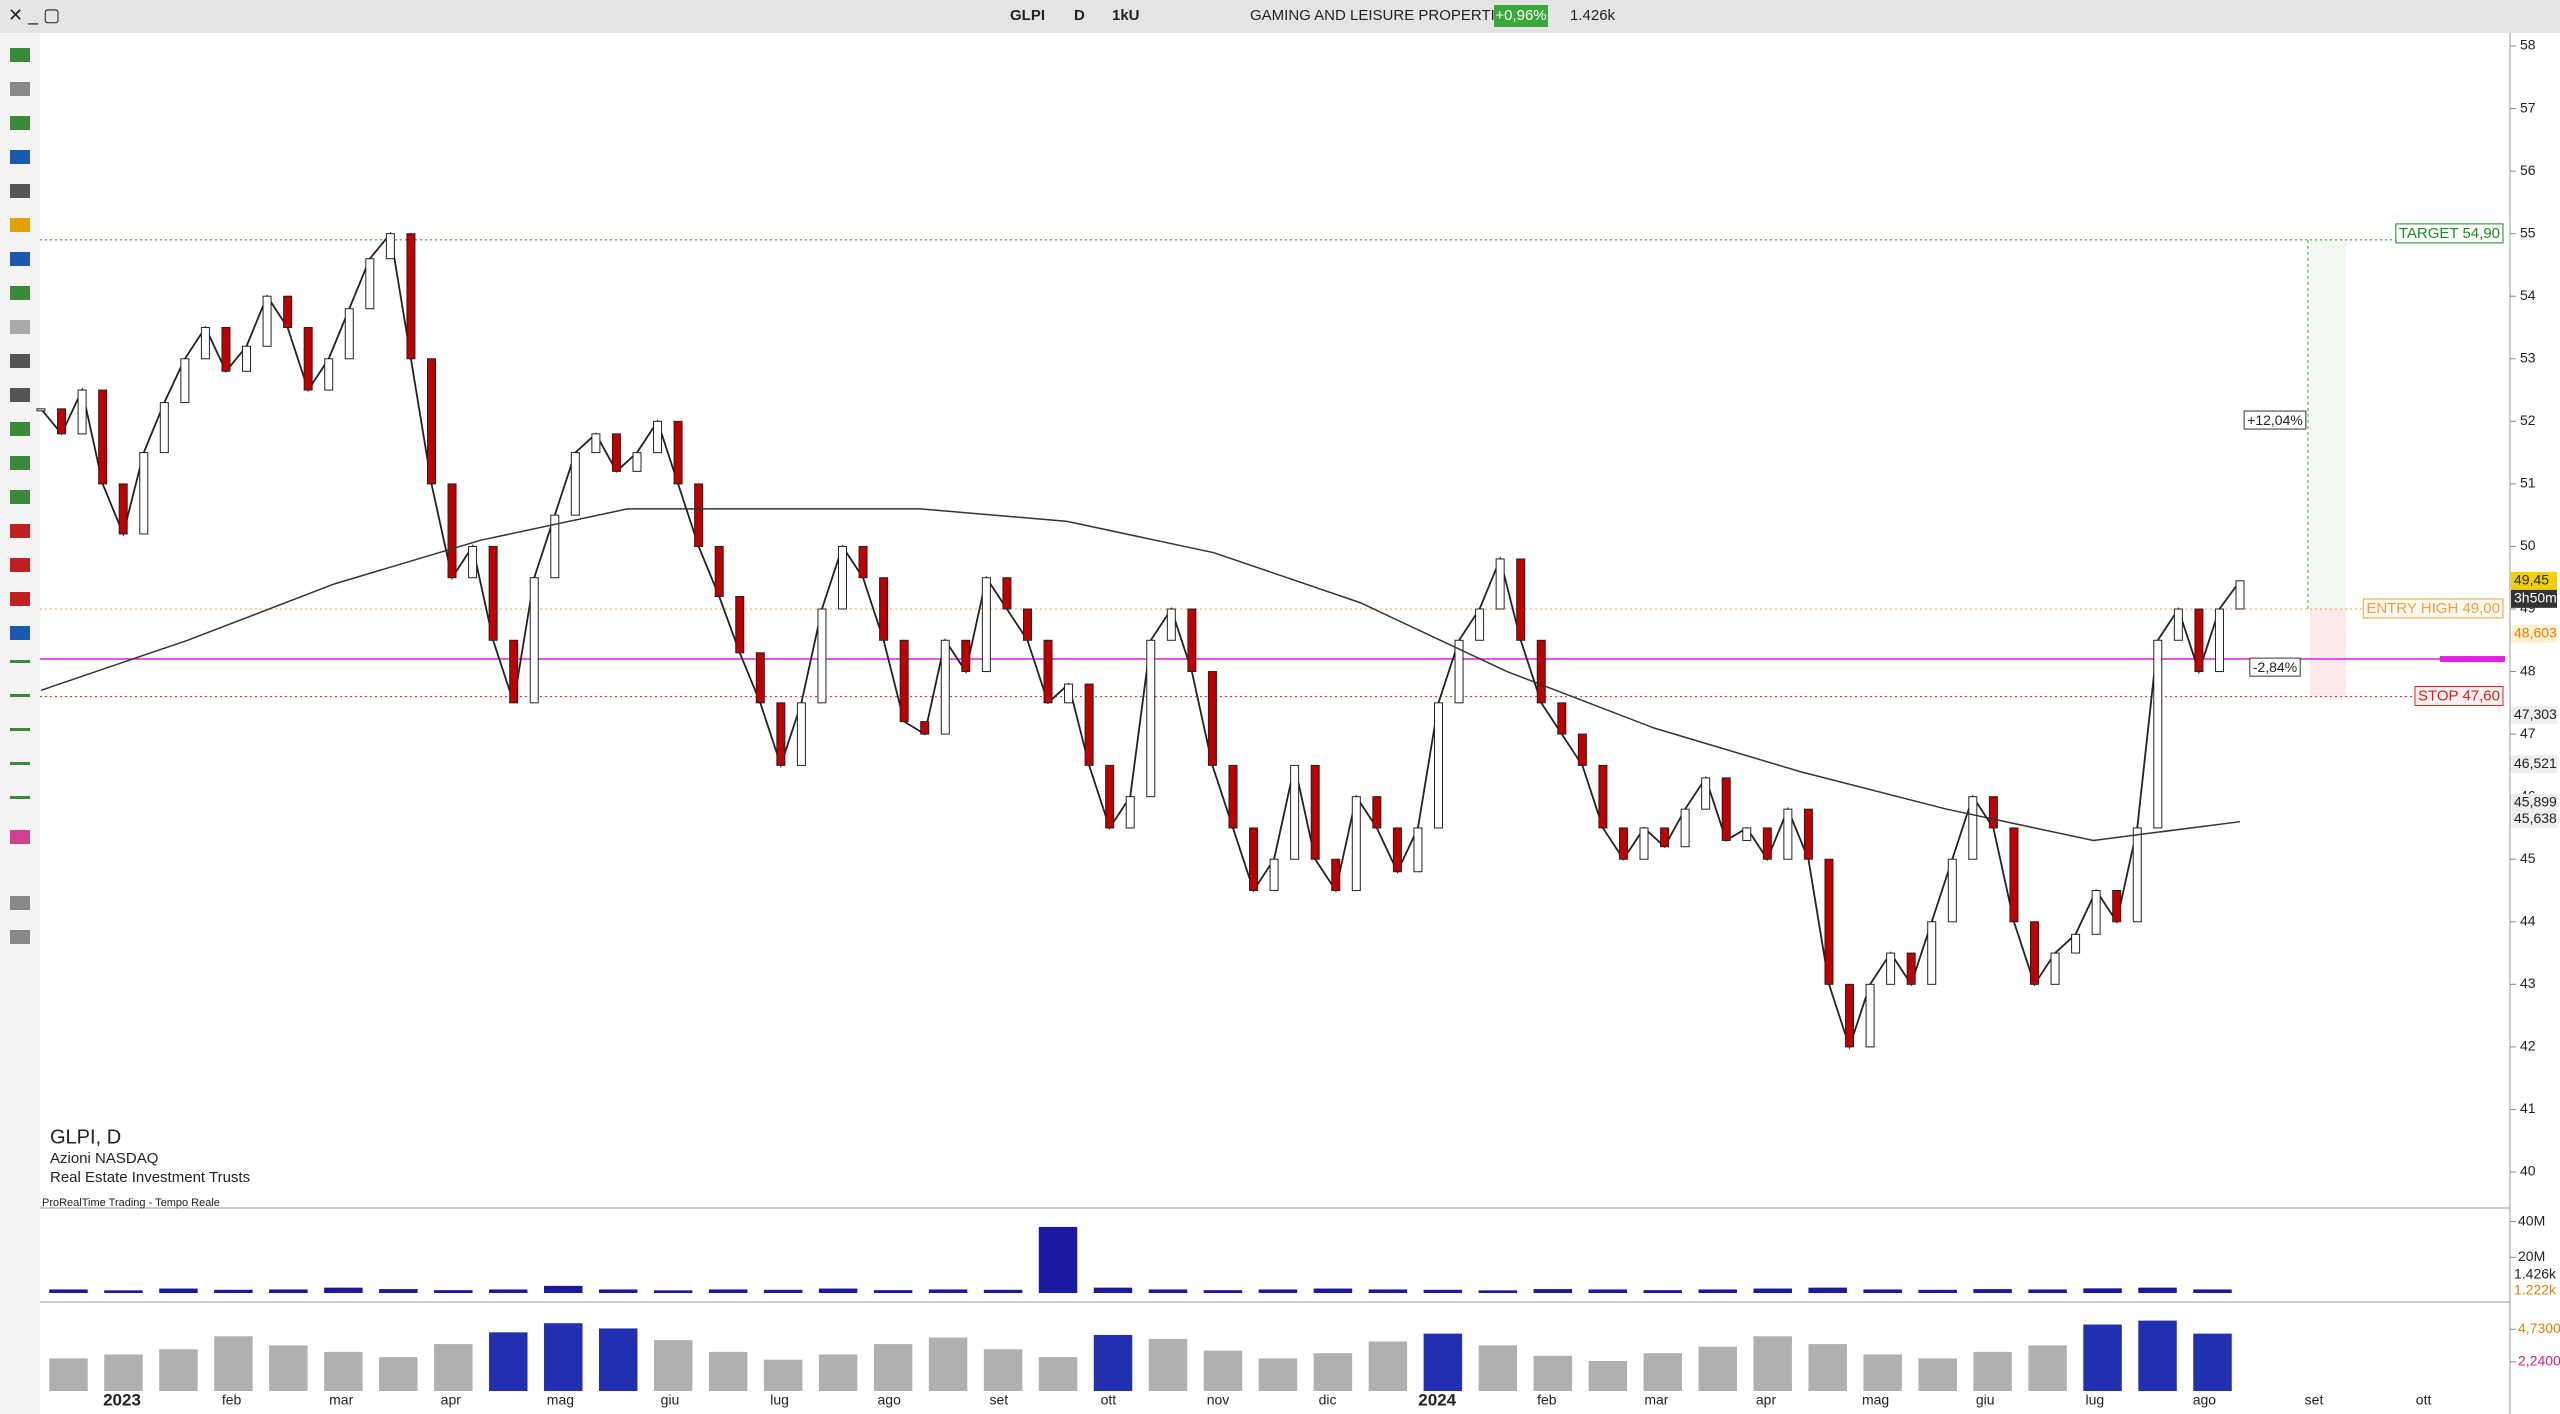 The image size is (2560, 1414). I want to click on y-tick-label: 40, so click(2528, 1171).